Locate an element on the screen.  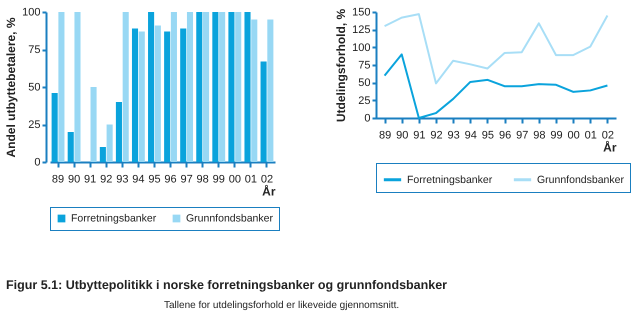
y-axis-title: Utdelingsforhold, % is located at coordinates (341, 65).